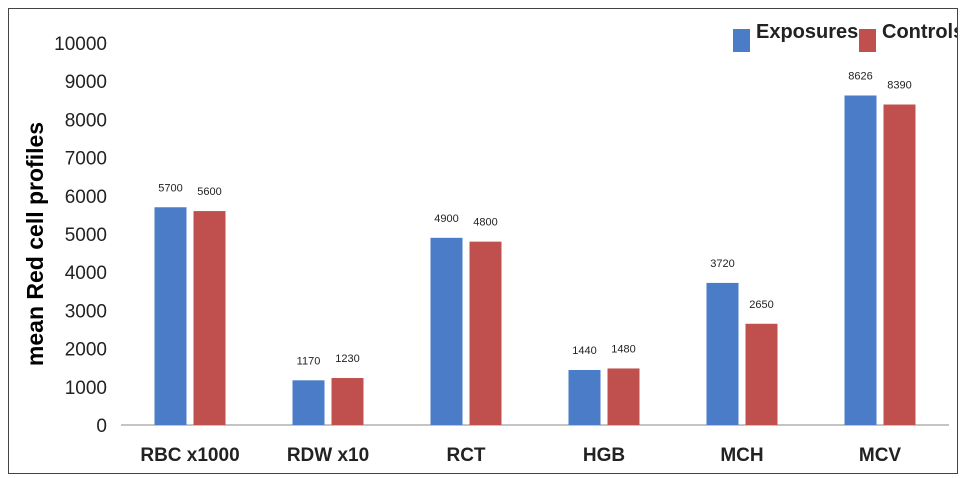 The width and height of the screenshot is (962, 478). I want to click on data-label: 4900, so click(446, 219).